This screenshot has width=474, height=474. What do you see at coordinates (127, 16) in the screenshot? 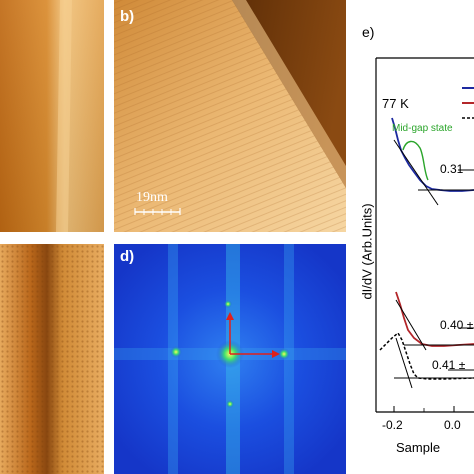
I see `panel-b-label: b)` at bounding box center [127, 16].